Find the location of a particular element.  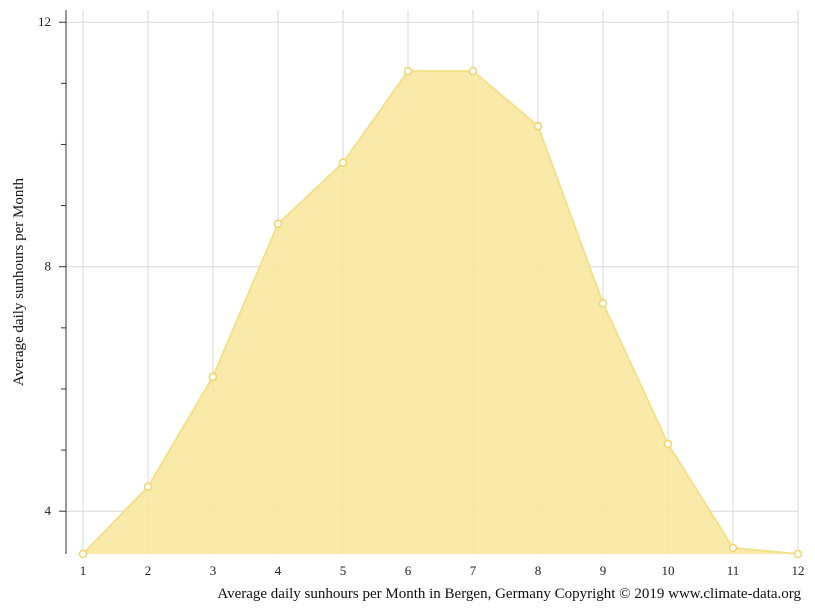

x-tick-label: 2 is located at coordinates (148, 570).